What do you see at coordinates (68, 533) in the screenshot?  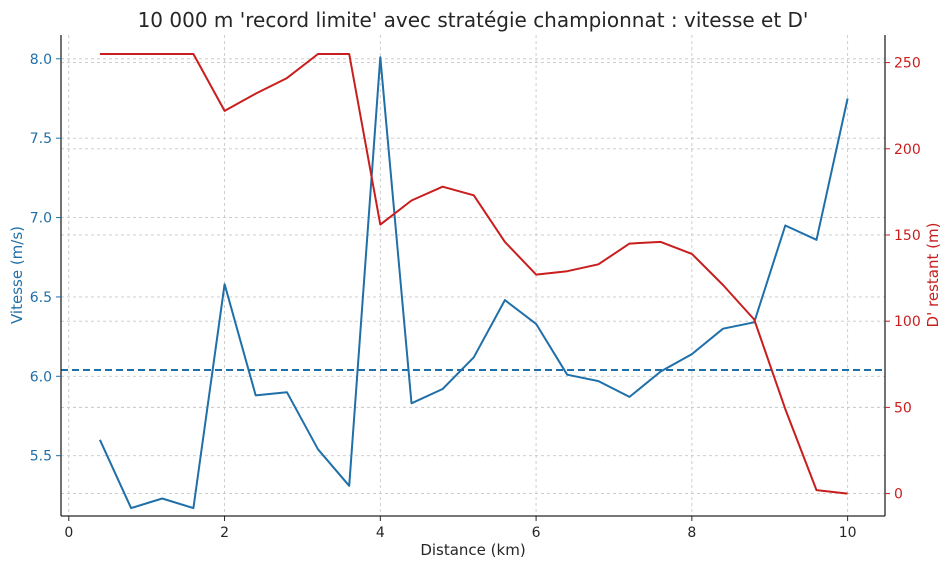 I see `x-tick-label: 0` at bounding box center [68, 533].